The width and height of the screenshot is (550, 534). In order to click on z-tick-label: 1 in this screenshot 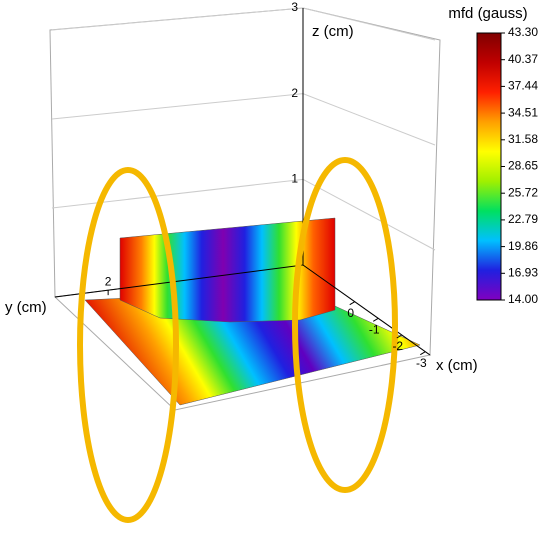, I will do `click(294, 179)`.